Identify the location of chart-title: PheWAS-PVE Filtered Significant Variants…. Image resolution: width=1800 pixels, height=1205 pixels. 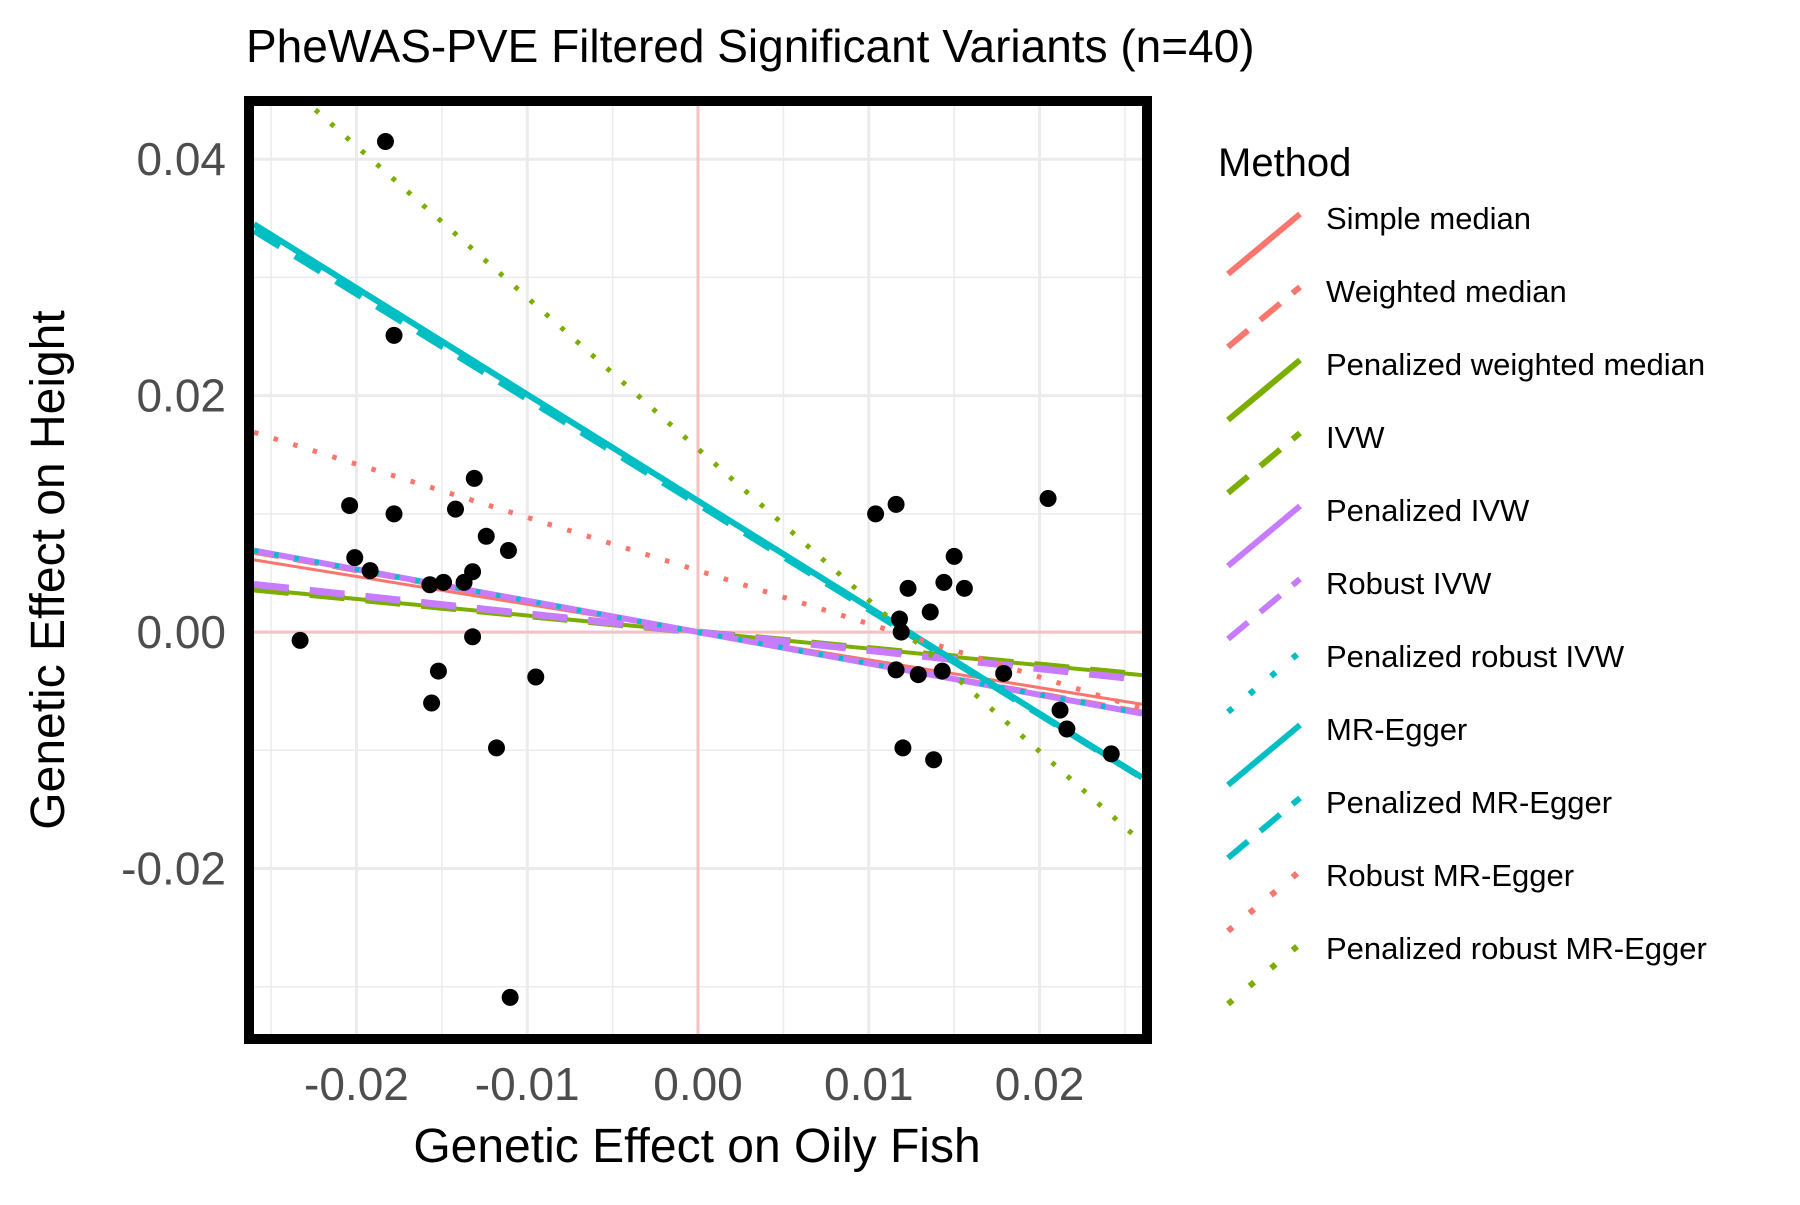
(750, 46).